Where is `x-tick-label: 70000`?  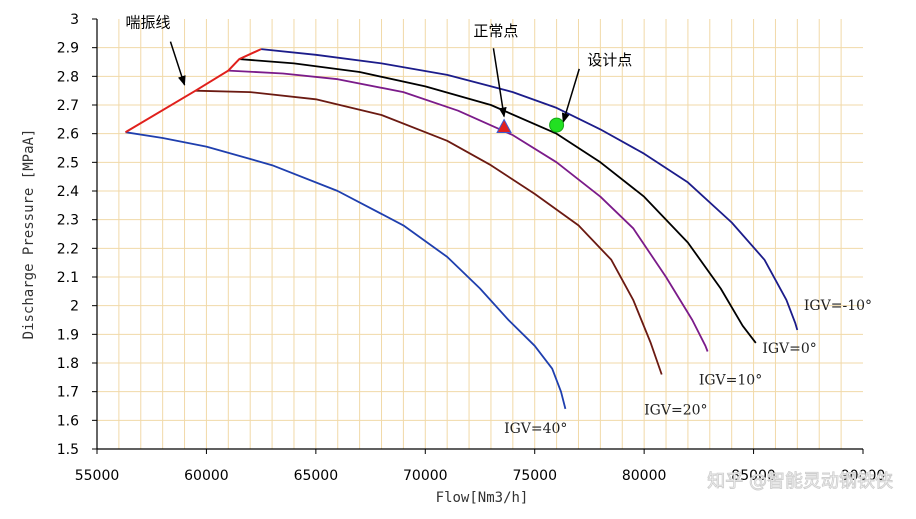
x-tick-label: 70000 is located at coordinates (425, 476).